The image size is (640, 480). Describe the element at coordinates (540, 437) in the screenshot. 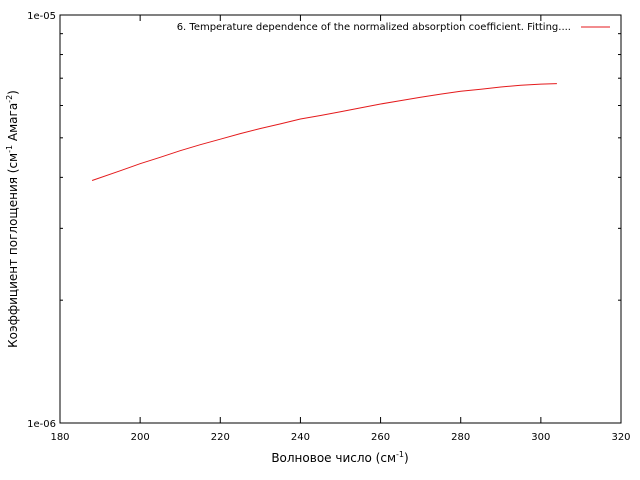

I see `x-tick-label: 300` at that location.